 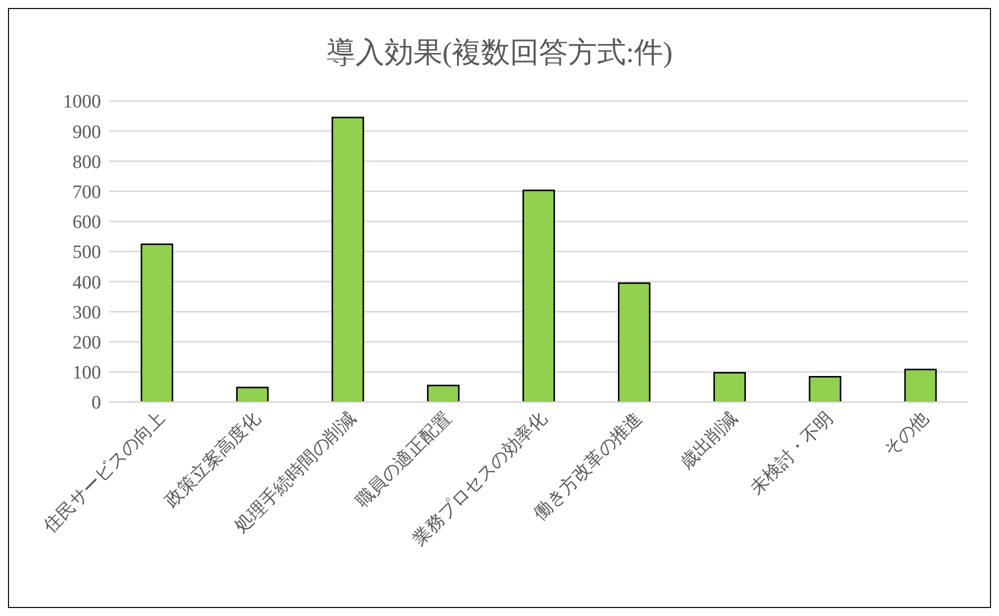 I want to click on y-tick-label: 400, so click(x=86, y=283).